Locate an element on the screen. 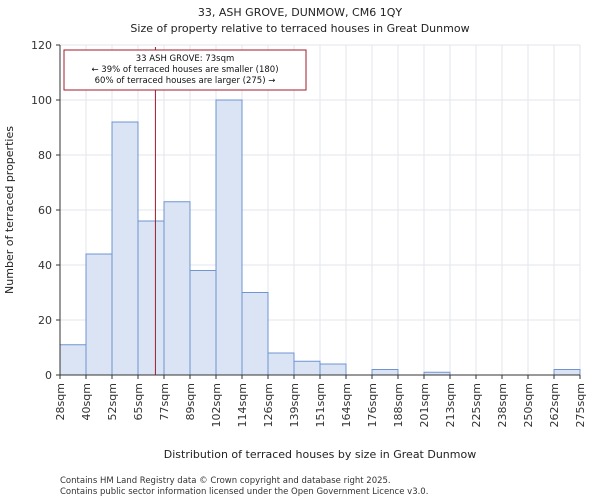  x-tick-label: 225sqm is located at coordinates (476, 405).